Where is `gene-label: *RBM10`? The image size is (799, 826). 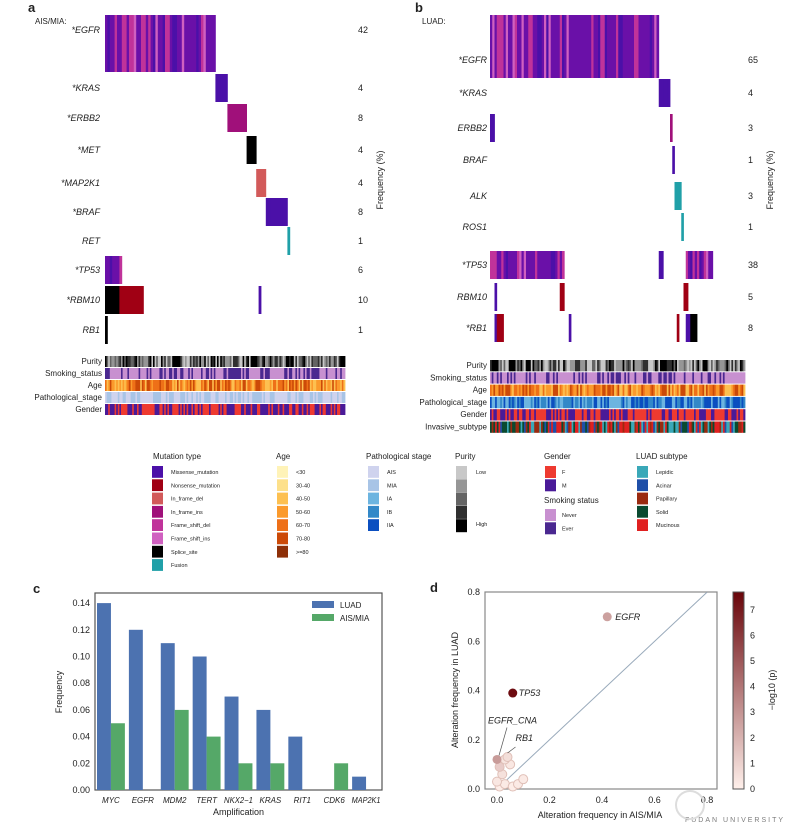
gene-label: *RBM10 is located at coordinates (83, 300).